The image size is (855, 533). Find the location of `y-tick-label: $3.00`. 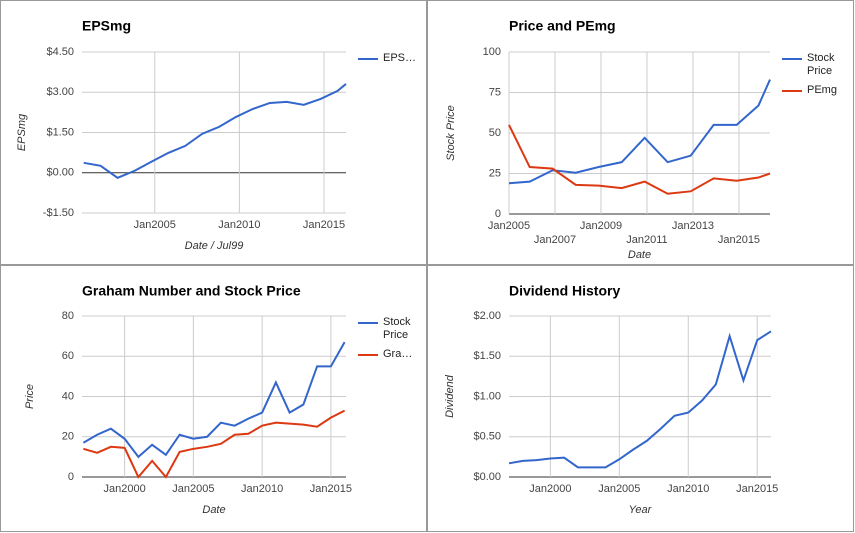

y-tick-label: $3.00 is located at coordinates (60, 92).